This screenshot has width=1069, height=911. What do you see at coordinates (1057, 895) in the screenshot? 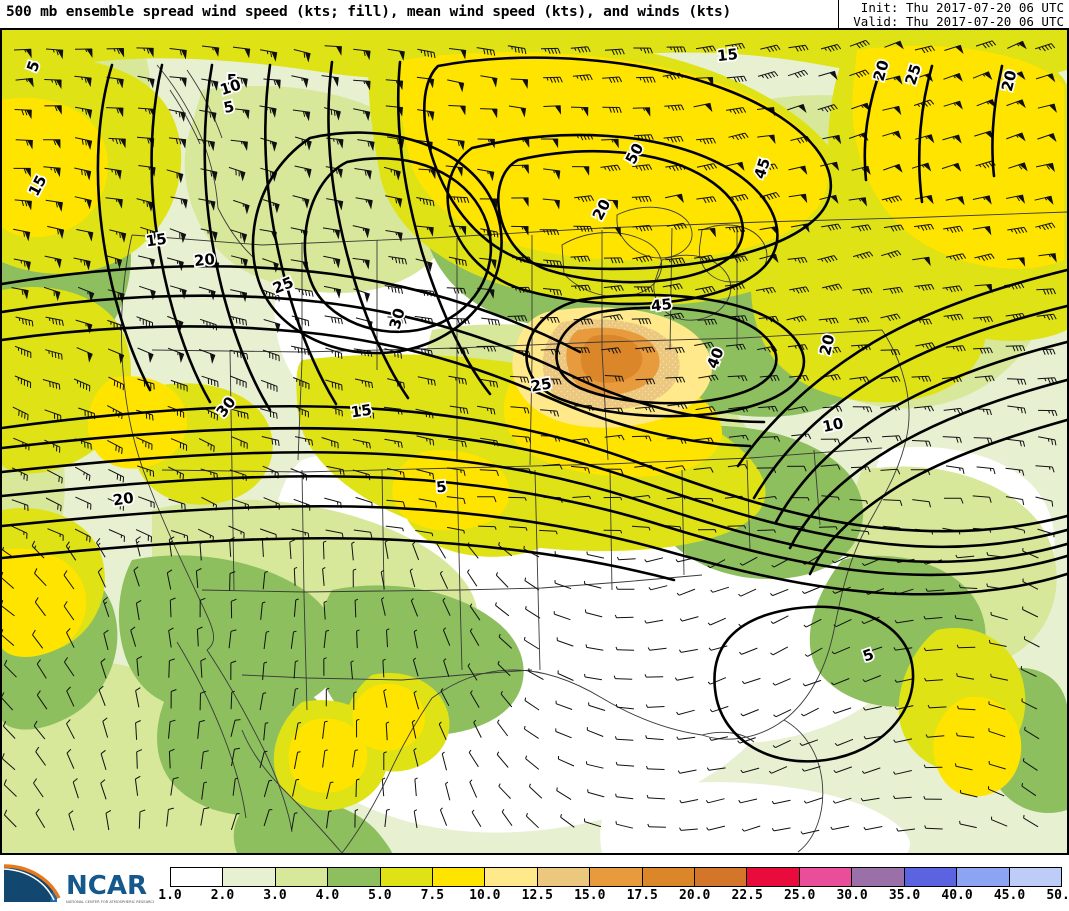
I see `colorbar-tick: 50.0` at bounding box center [1057, 895].